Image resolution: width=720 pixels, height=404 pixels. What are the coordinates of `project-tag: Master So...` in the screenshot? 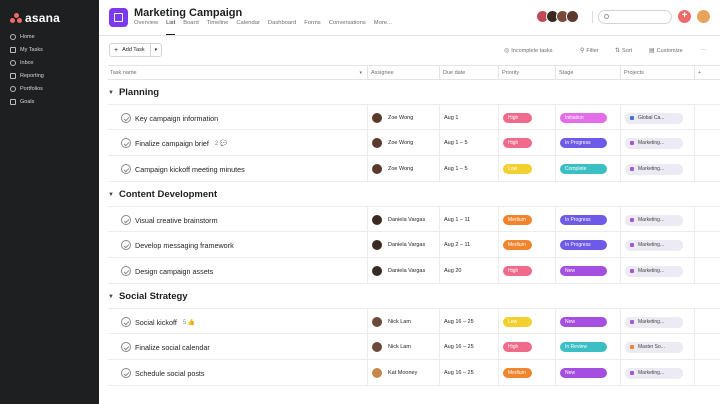 It's located at (654, 347).